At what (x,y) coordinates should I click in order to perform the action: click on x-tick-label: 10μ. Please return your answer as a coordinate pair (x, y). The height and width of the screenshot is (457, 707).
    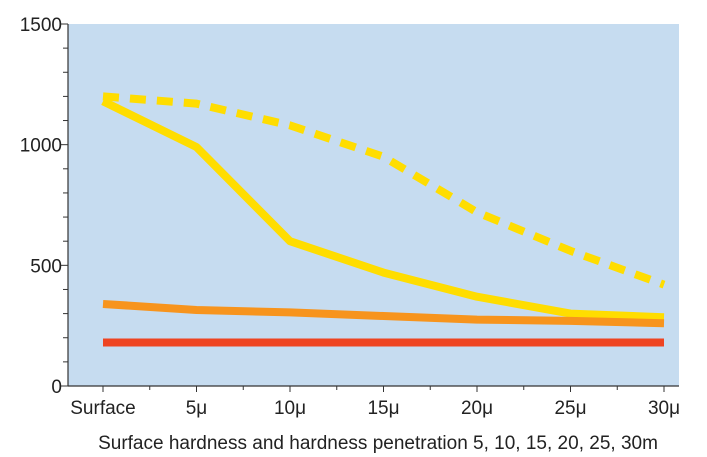
    Looking at the image, I should click on (290, 408).